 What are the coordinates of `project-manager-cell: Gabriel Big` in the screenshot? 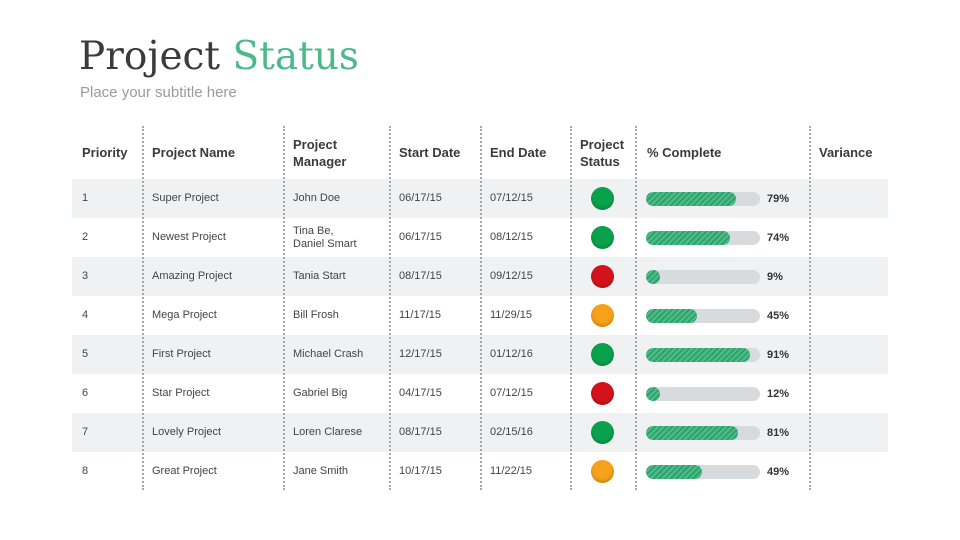 It's located at (320, 393).